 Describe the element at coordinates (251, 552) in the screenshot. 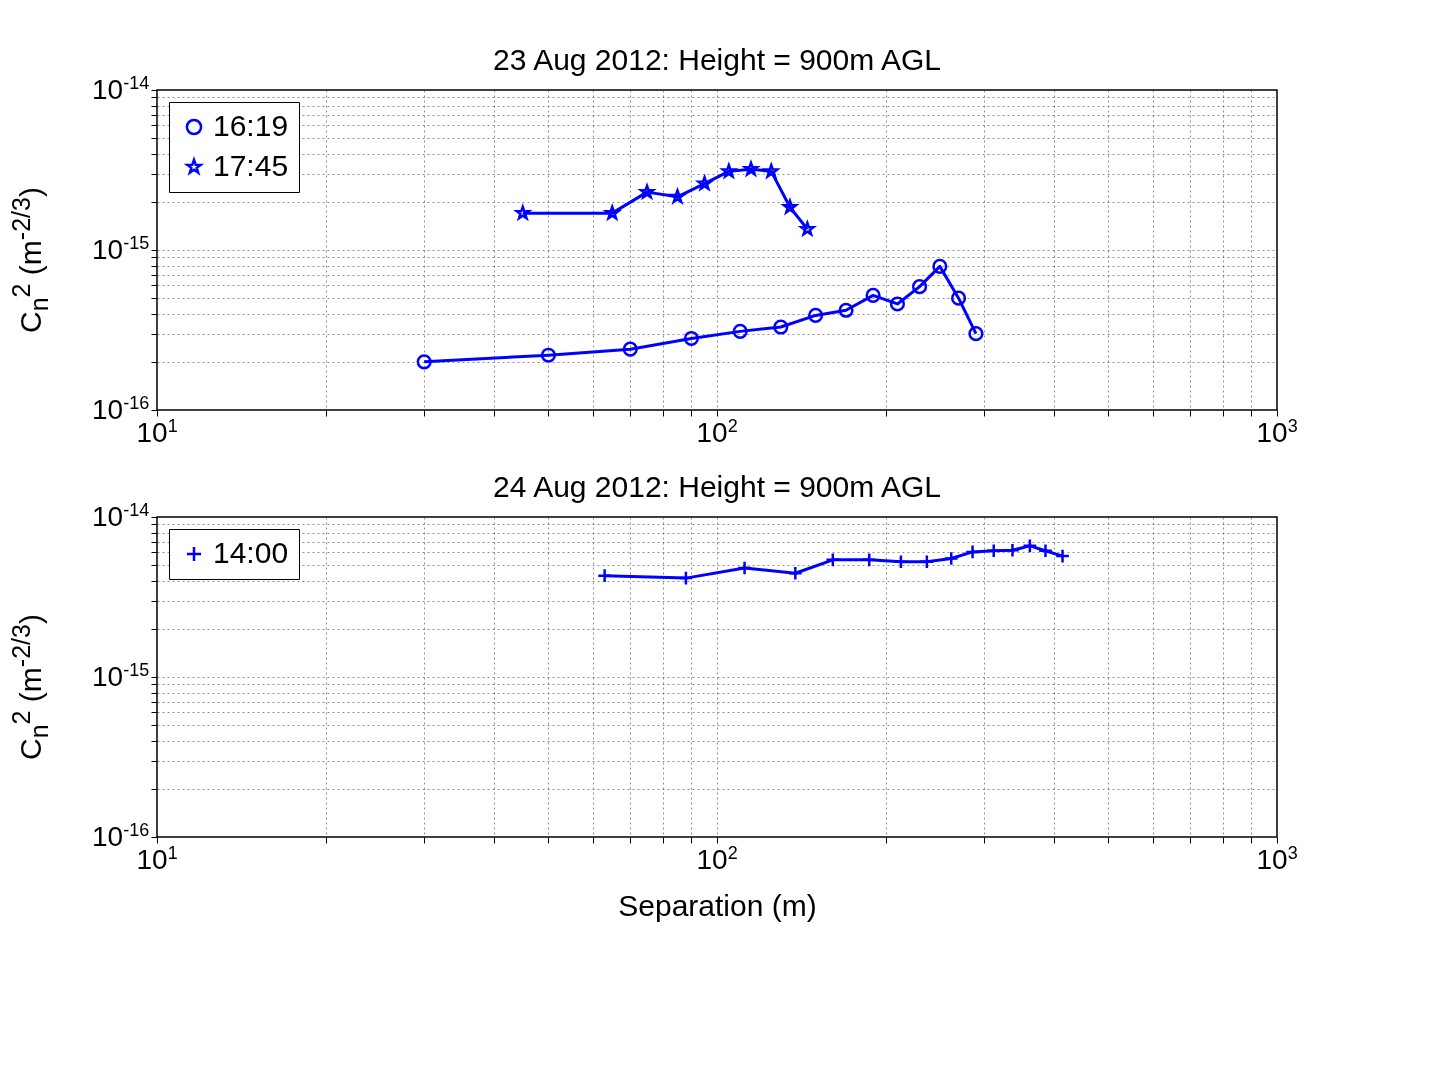

I see `legend-label: 14:00` at that location.